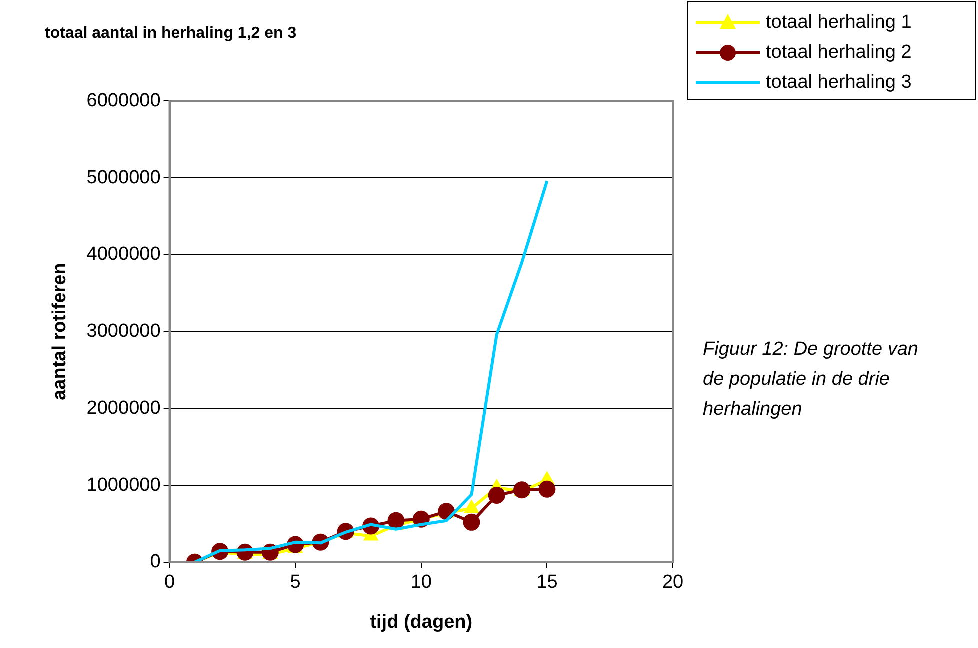 The width and height of the screenshot is (978, 648). What do you see at coordinates (839, 83) in the screenshot?
I see `legend-label: totaal herhaling 3` at bounding box center [839, 83].